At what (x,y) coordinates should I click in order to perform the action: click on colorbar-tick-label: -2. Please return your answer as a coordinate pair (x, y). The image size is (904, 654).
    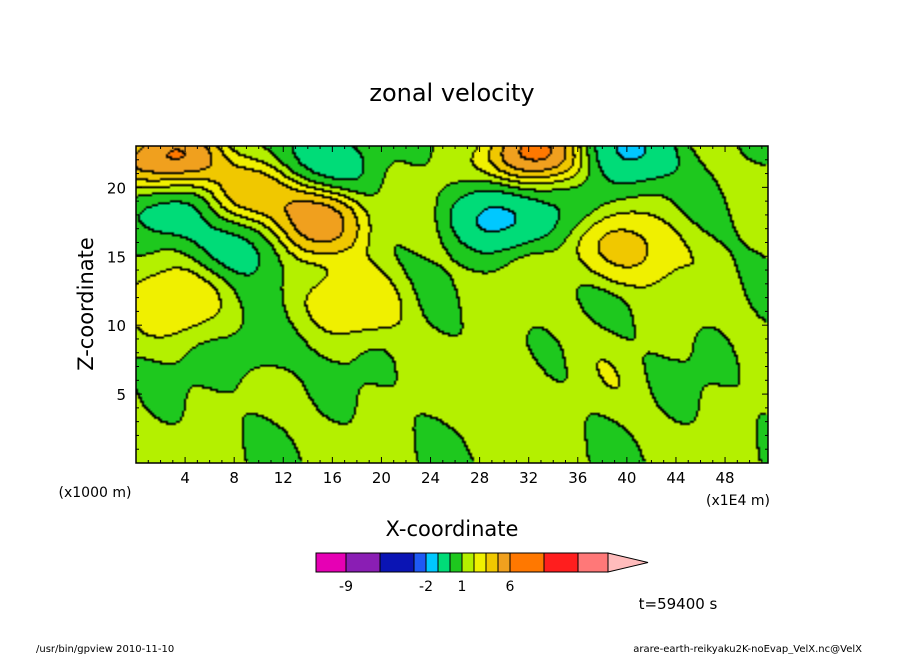
    Looking at the image, I should click on (426, 587).